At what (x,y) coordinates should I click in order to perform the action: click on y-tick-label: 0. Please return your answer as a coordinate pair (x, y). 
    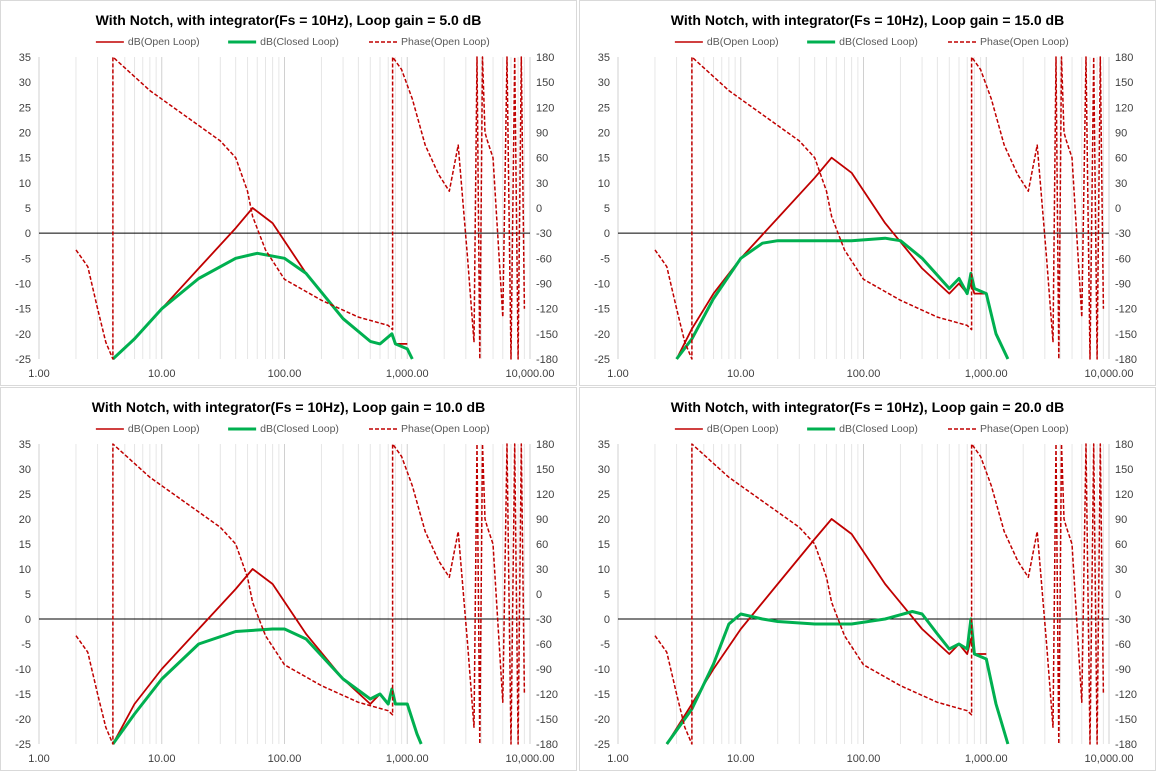
    Looking at the image, I should click on (607, 620).